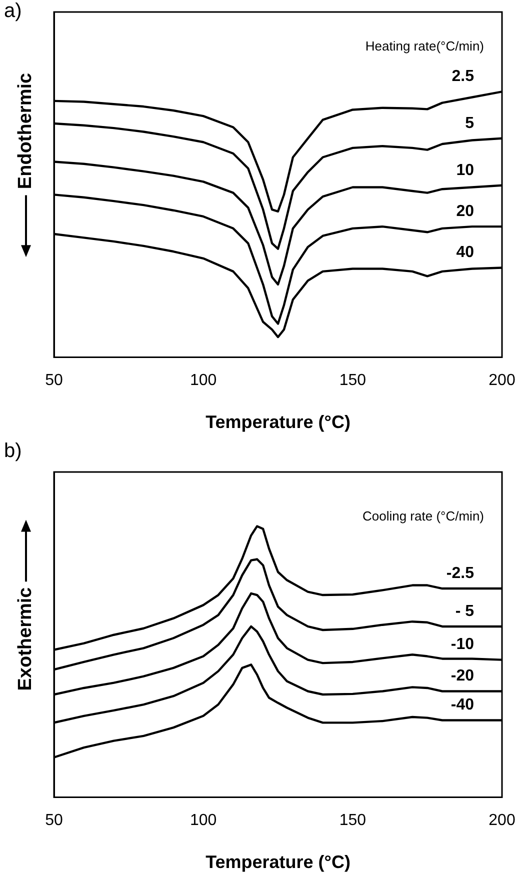 Image resolution: width=528 pixels, height=896 pixels. I want to click on legend-title: Heating rate(°C/min), so click(424, 46).